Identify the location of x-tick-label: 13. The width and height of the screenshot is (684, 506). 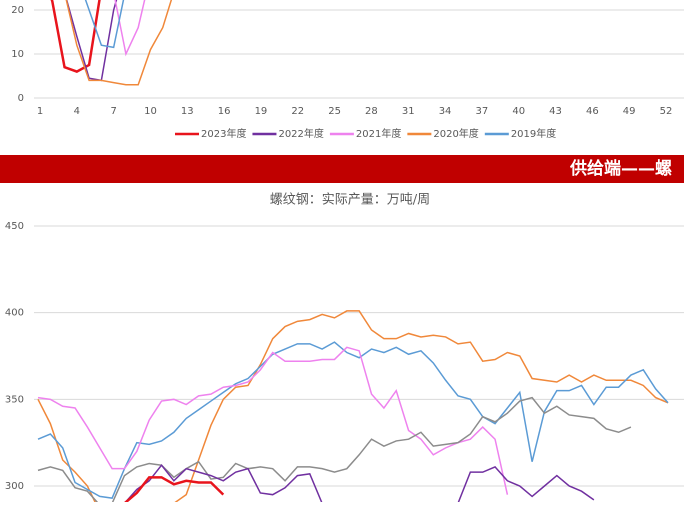
(187, 111).